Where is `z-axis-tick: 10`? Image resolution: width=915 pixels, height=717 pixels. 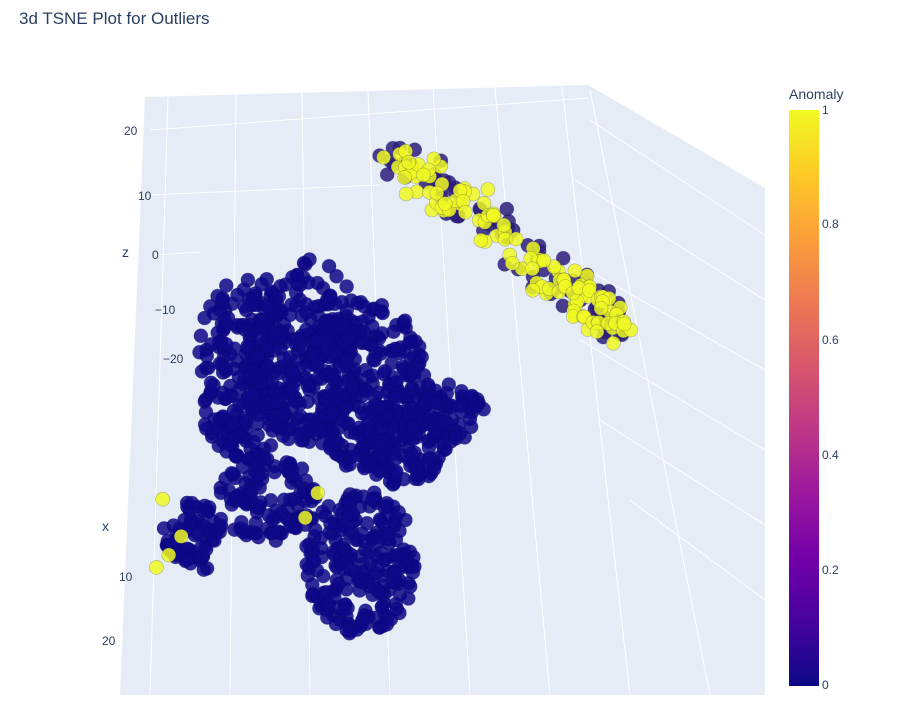
z-axis-tick: 10 is located at coordinates (145, 196).